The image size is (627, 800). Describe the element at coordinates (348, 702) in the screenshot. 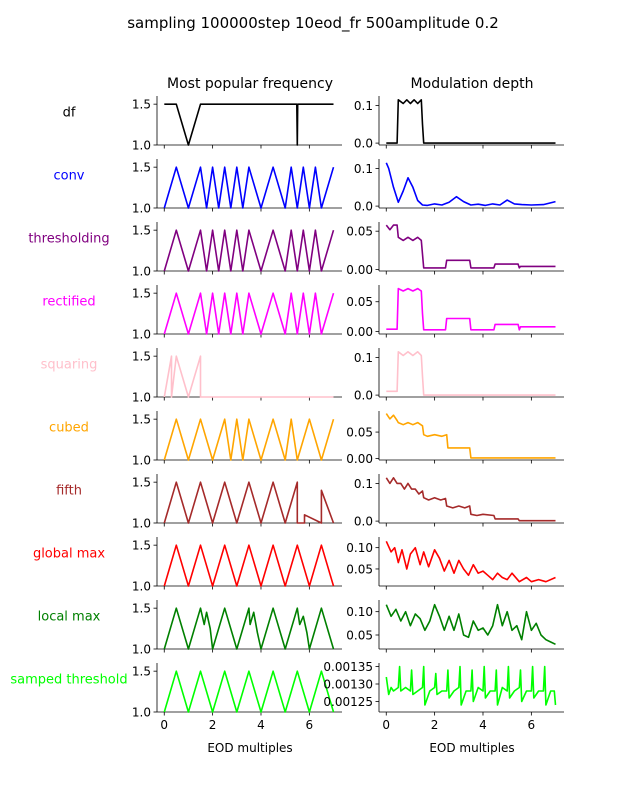

I see `y-tick-label: 0.00125` at that location.